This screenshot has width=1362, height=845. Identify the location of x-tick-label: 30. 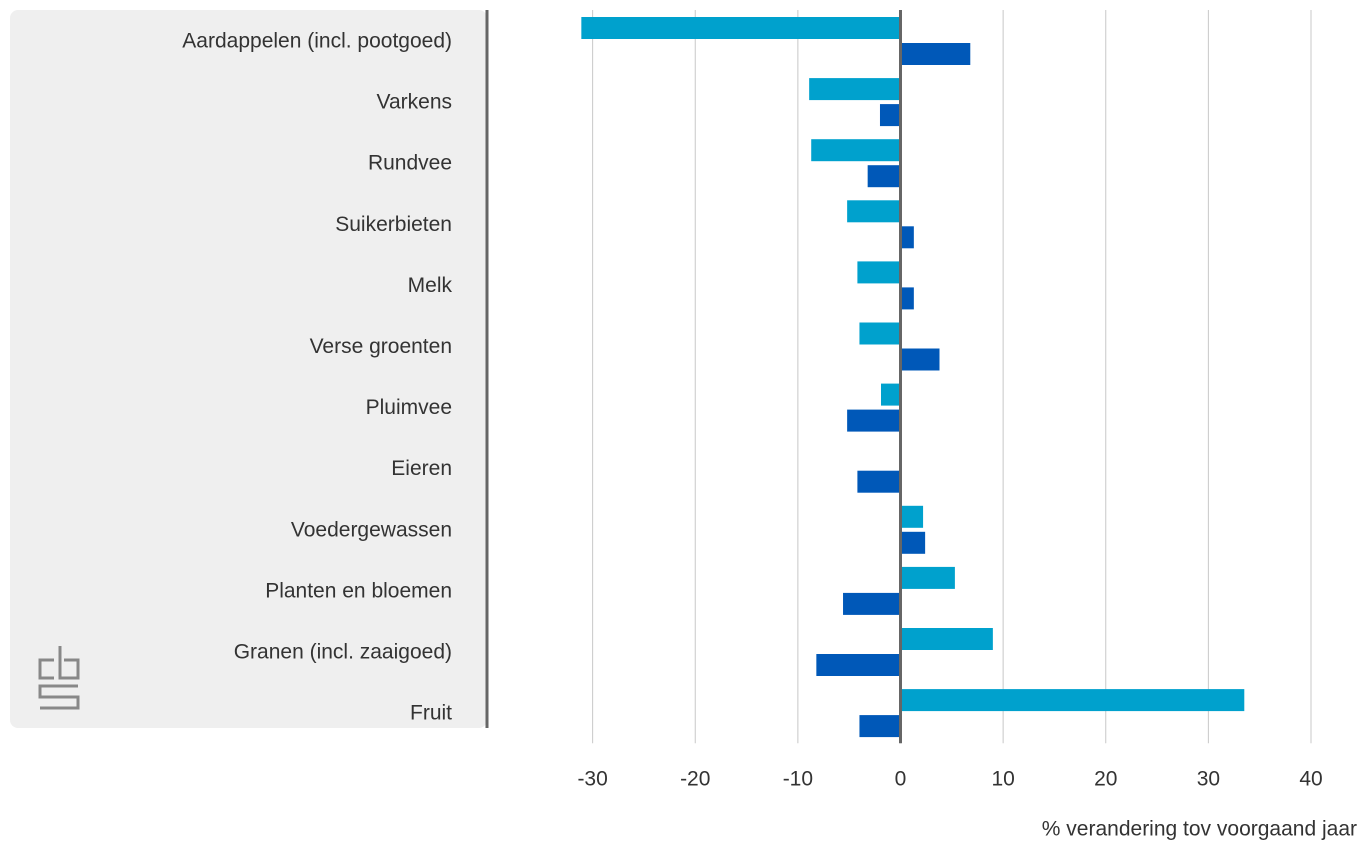
(1208, 779).